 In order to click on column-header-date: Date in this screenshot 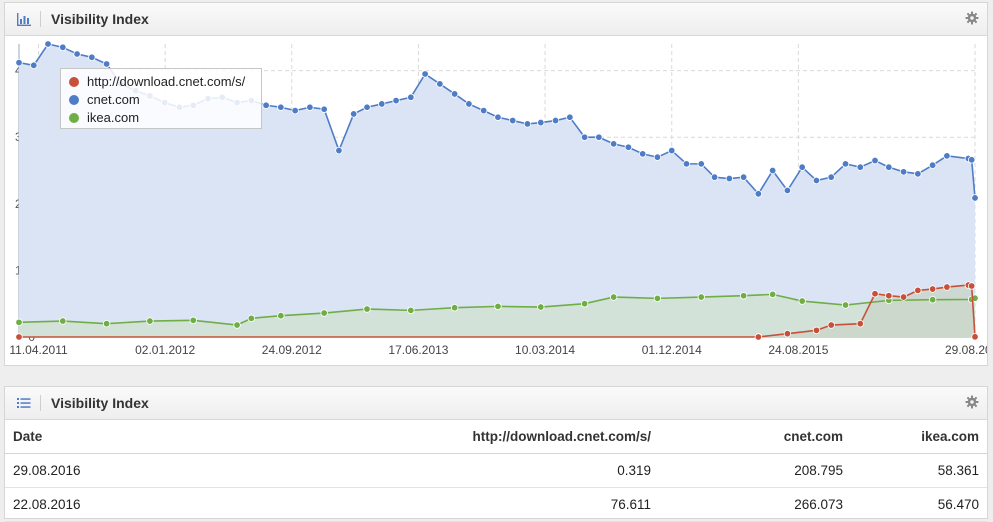, I will do `click(93, 437)`.